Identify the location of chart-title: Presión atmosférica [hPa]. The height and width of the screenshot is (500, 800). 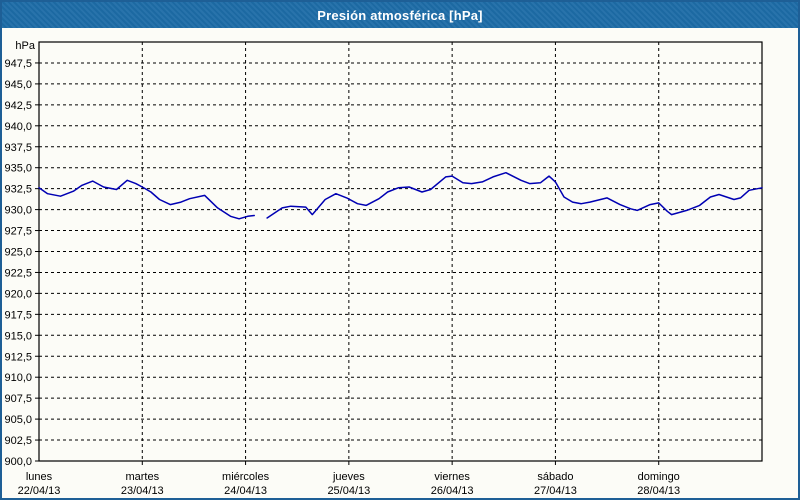
(400, 15).